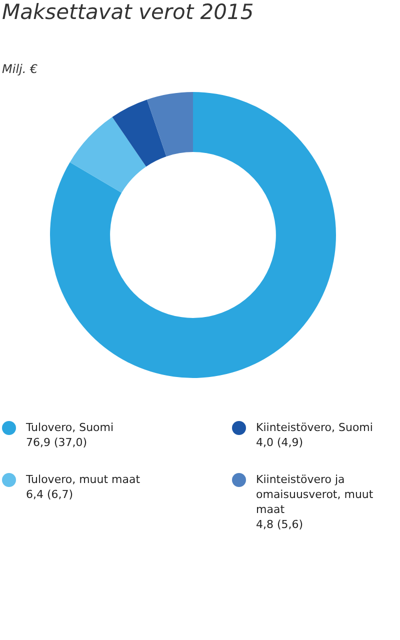  Describe the element at coordinates (70, 427) in the screenshot. I see `legend-label: Tulovero, Suomi` at that location.